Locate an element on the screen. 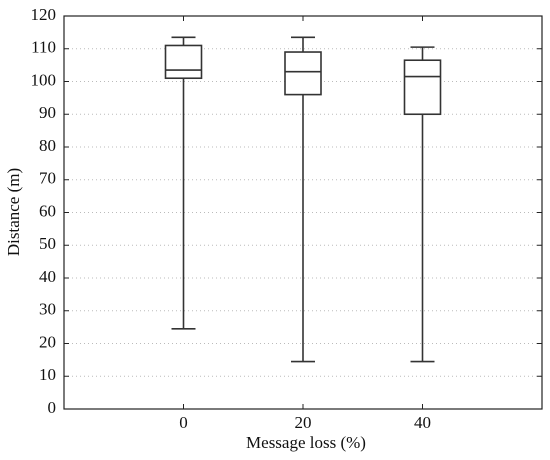 The height and width of the screenshot is (460, 550). y-tick-label: 110 is located at coordinates (43, 47).